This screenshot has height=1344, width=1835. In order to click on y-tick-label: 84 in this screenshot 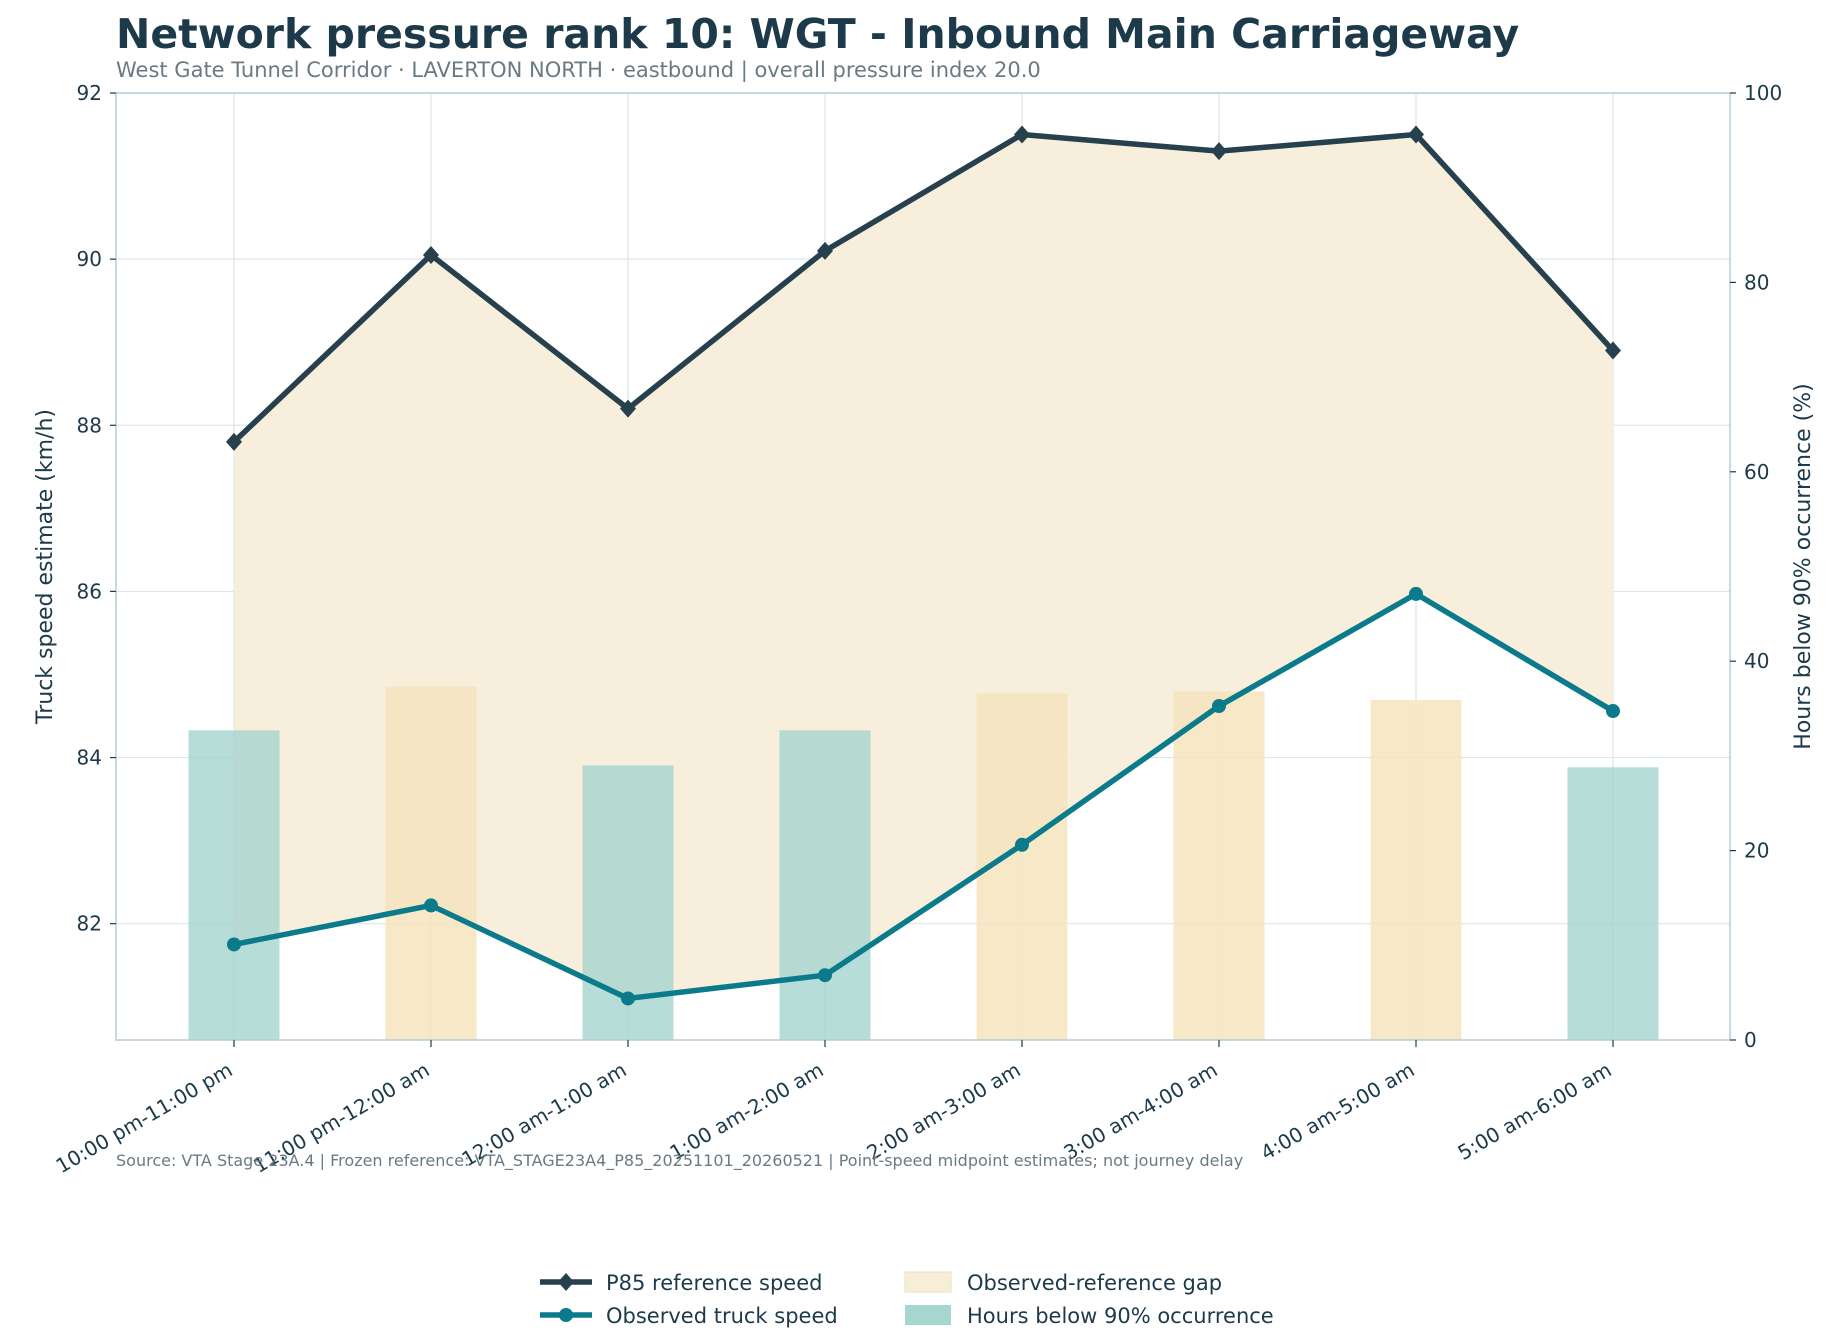, I will do `click(89, 758)`.